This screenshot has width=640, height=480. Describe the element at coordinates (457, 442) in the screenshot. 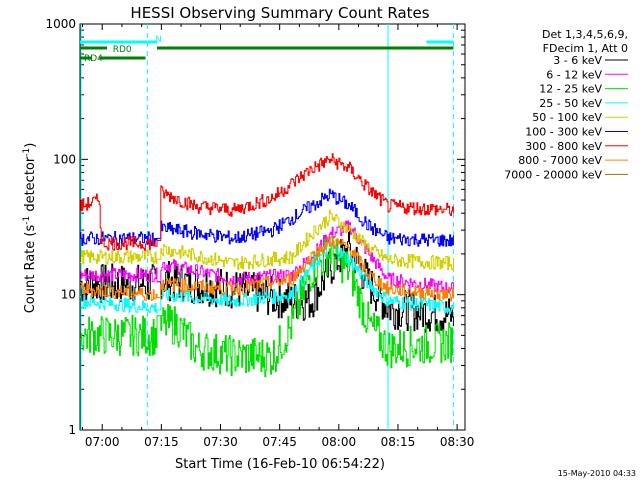

I see `x-tick-label: 08:30` at that location.